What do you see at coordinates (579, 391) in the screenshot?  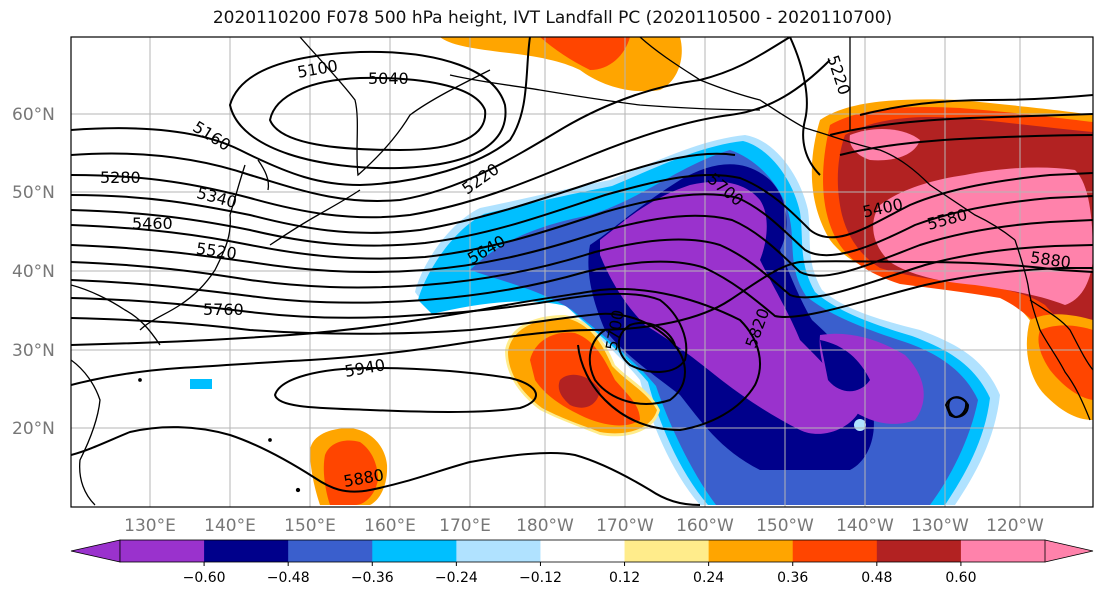 I see `ivt-positive-firebrick-central` at bounding box center [579, 391].